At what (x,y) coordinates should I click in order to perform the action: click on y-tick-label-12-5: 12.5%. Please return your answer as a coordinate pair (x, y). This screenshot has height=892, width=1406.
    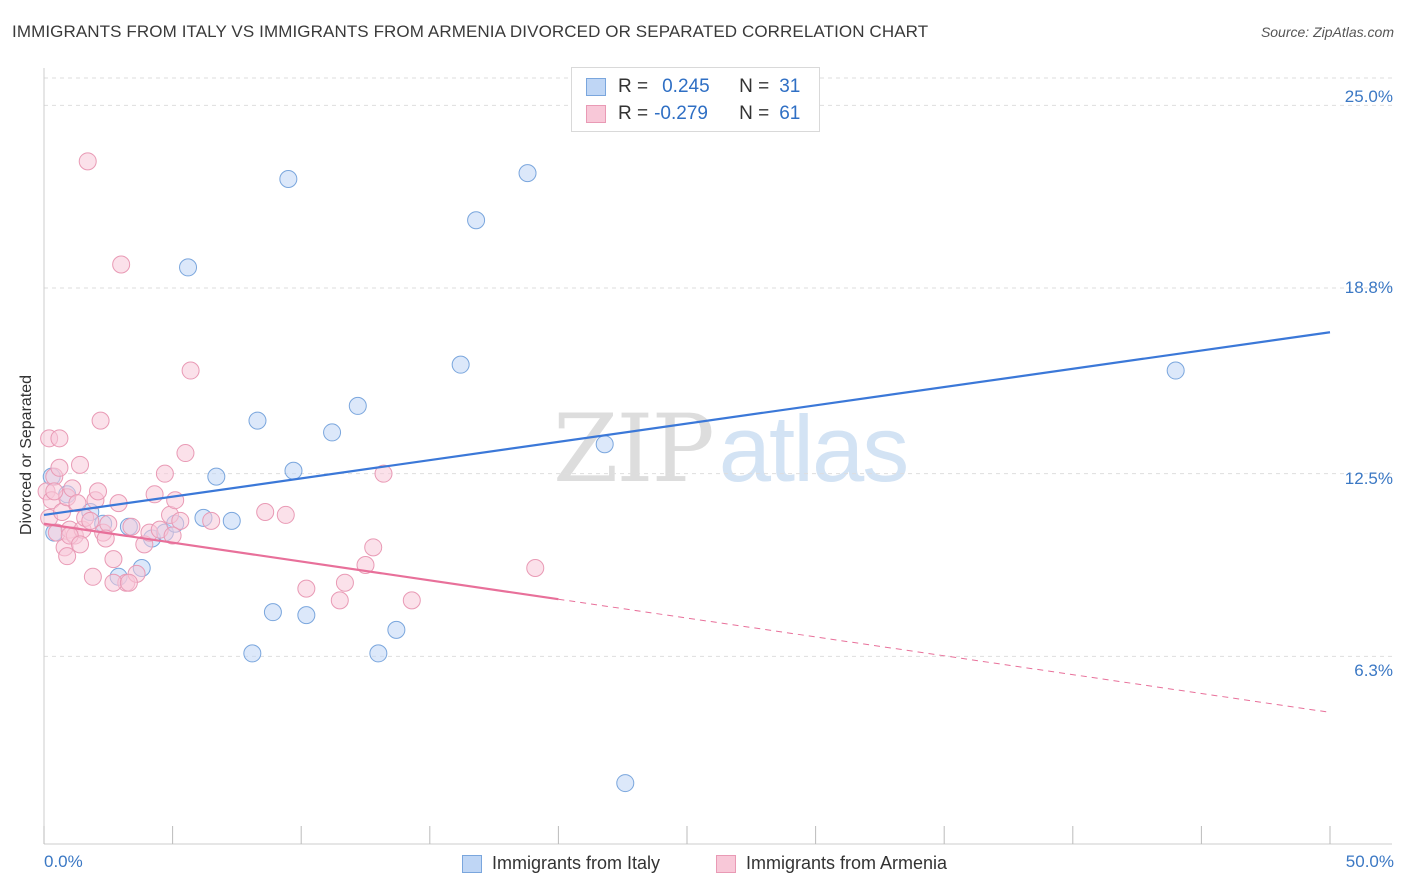
    Looking at the image, I should click on (1368, 478).